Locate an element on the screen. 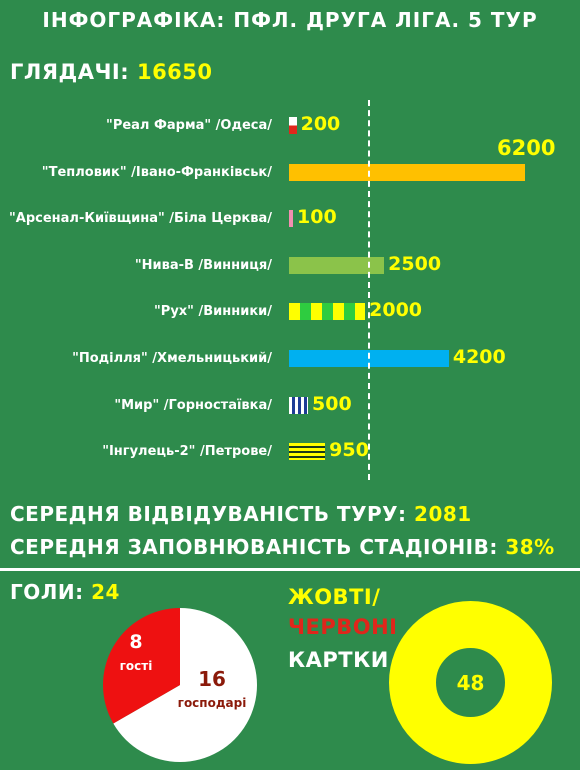  bar-value-label: 2000 is located at coordinates (396, 310).